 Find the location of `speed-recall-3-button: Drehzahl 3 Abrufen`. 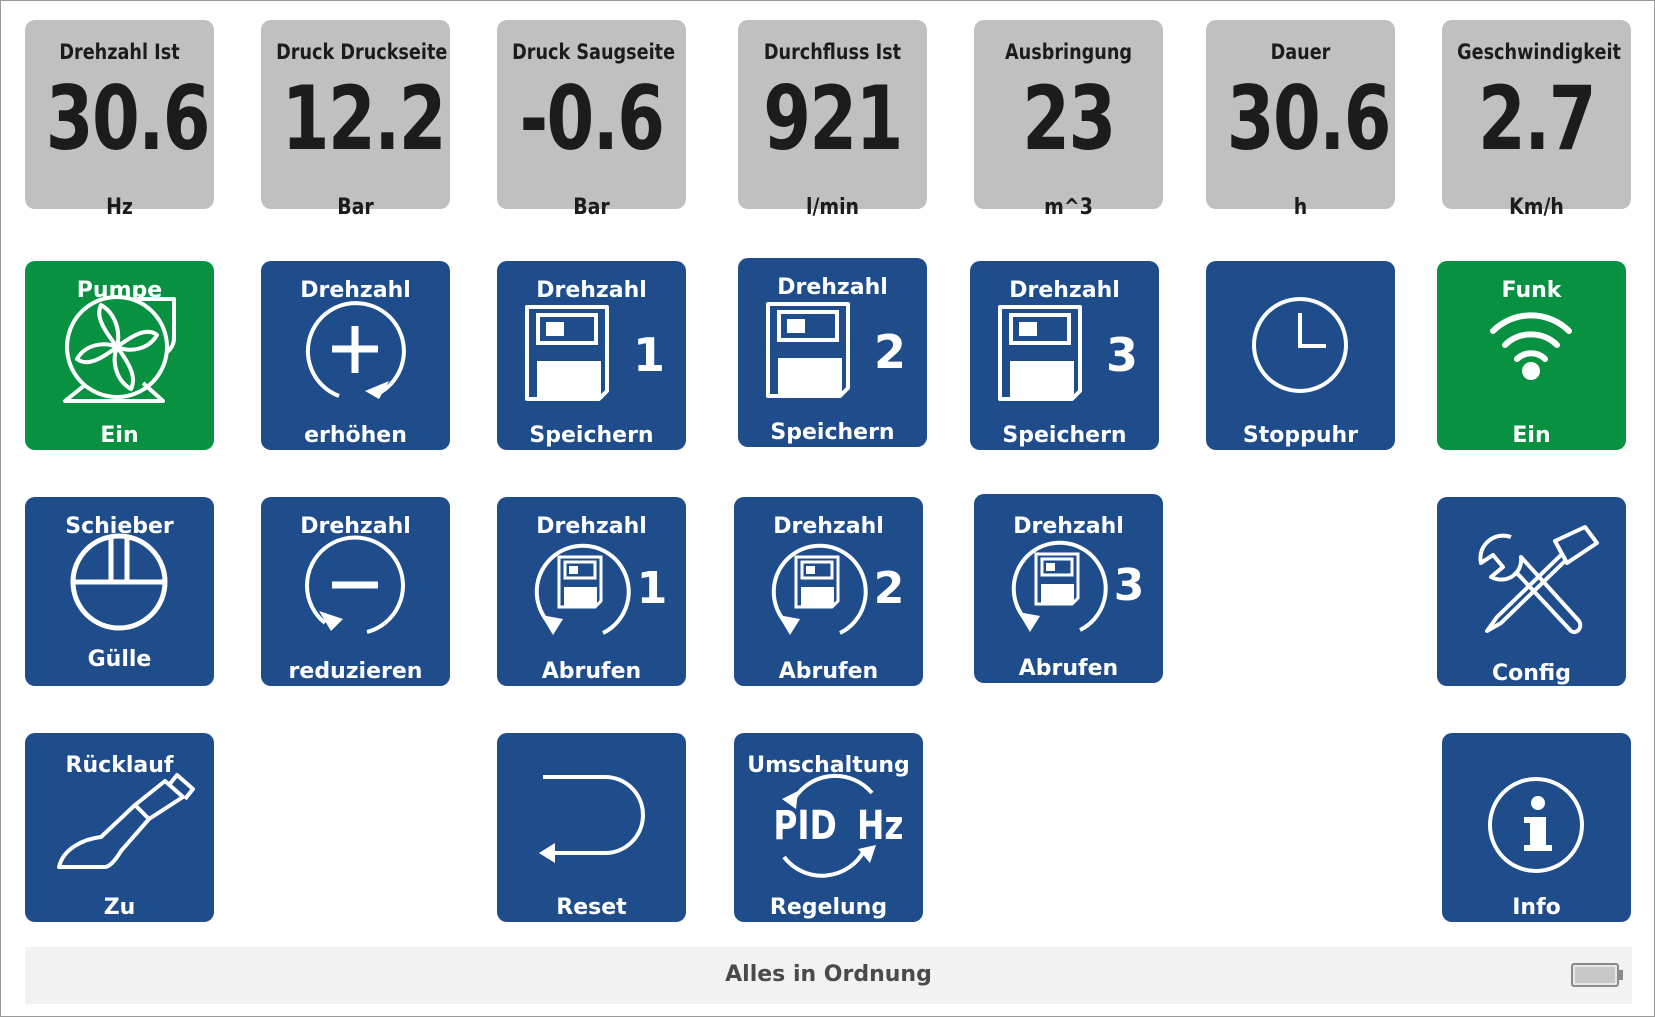

speed-recall-3-button: Drehzahl 3 Abrufen is located at coordinates (1068, 588).